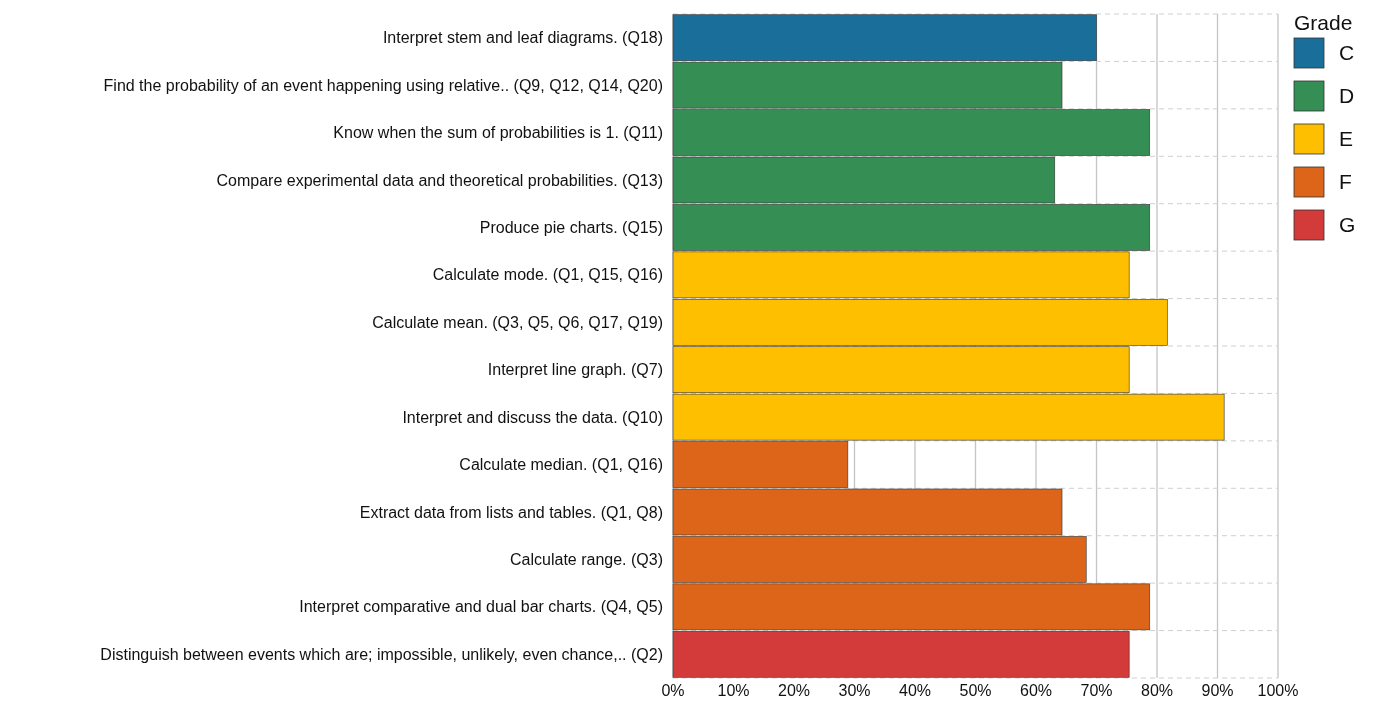 The image size is (1375, 701). What do you see at coordinates (794, 690) in the screenshot?
I see `x-tick-label: 20%` at bounding box center [794, 690].